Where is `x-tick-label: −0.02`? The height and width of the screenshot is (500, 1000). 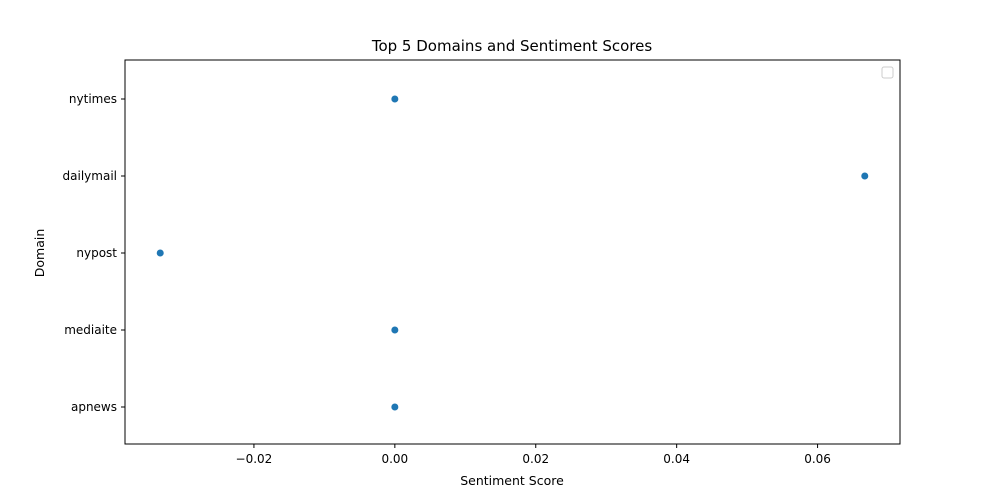 x-tick-label: −0.02 is located at coordinates (254, 459).